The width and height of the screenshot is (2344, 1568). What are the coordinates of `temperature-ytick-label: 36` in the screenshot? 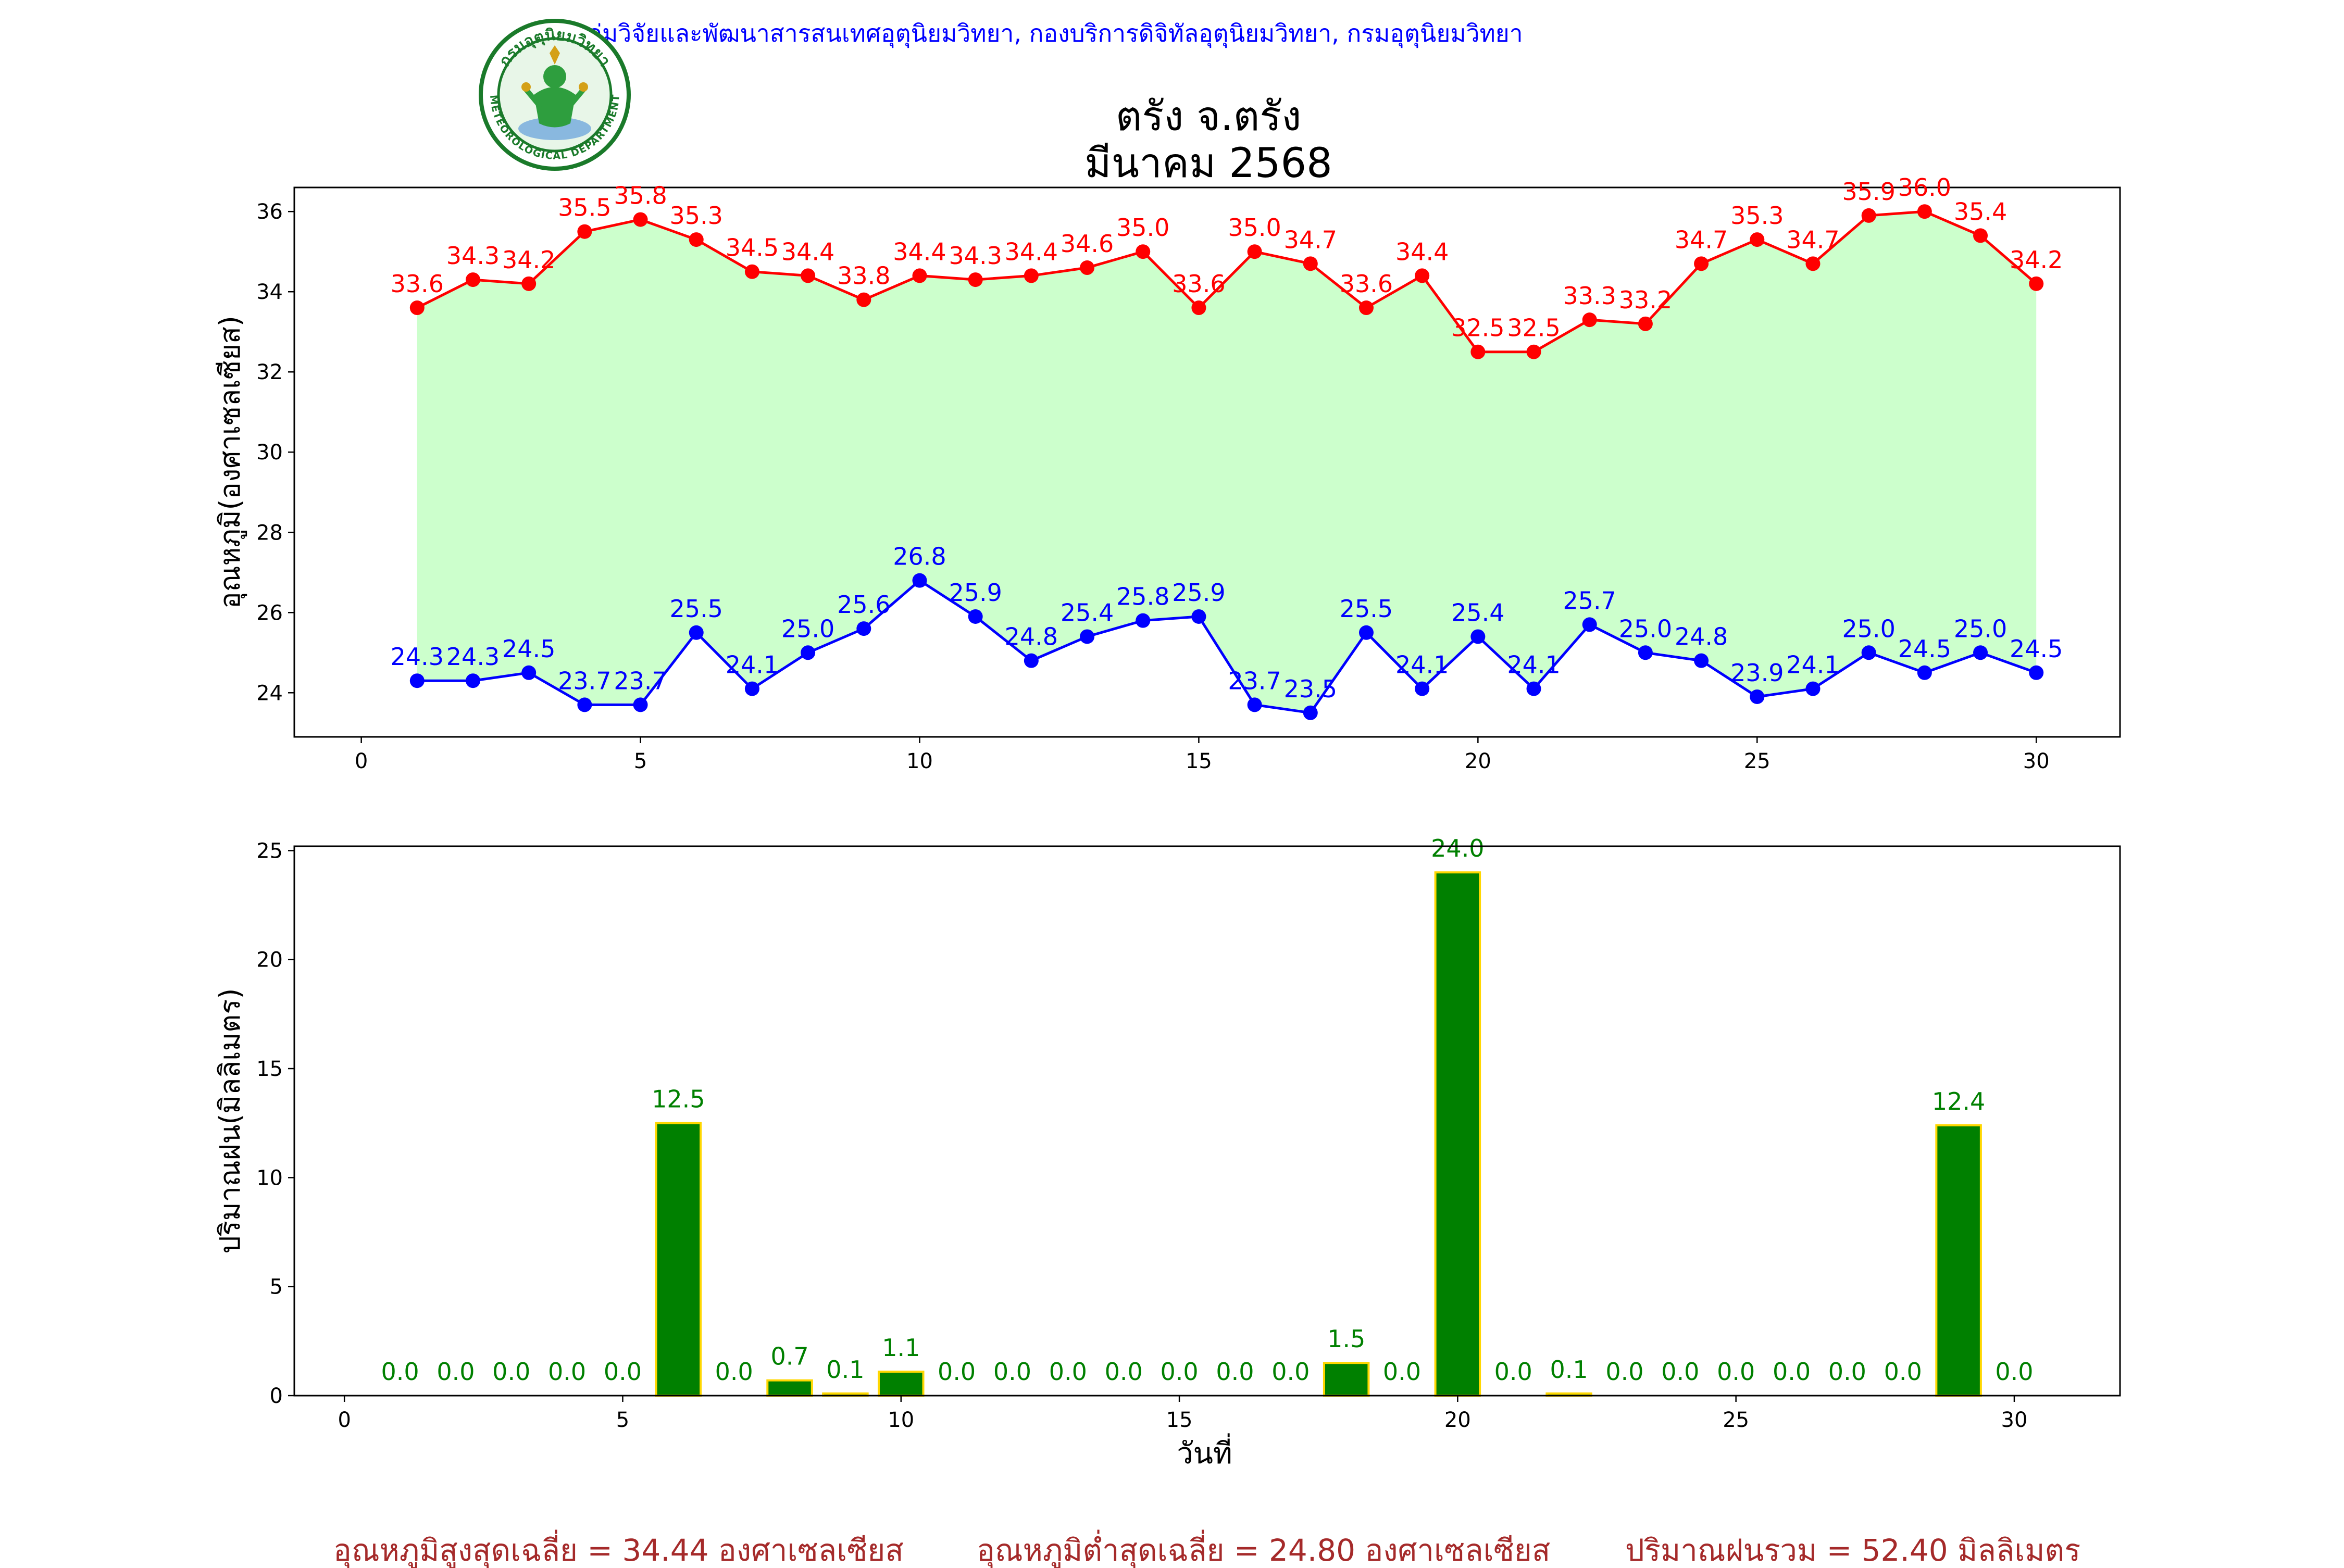 It's located at (269, 212).